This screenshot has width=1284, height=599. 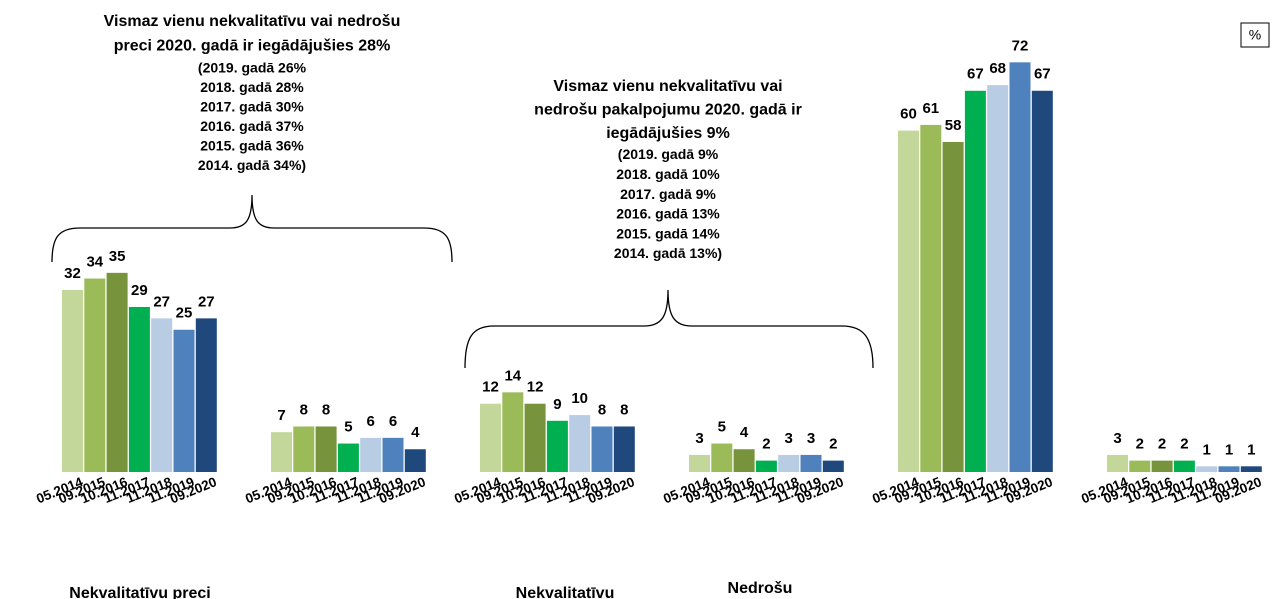 I want to click on data-label: 68, so click(x=997, y=68).